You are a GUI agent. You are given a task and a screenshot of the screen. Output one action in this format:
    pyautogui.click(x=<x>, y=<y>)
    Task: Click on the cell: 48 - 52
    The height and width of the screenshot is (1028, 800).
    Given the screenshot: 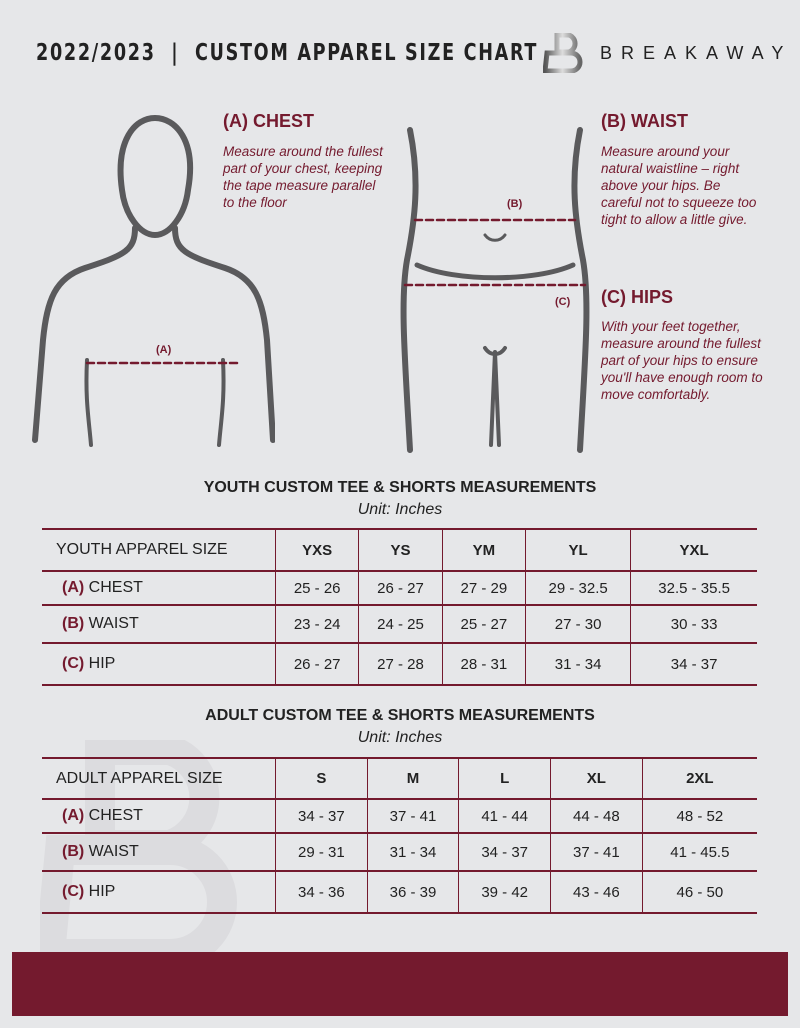 What is the action you would take?
    pyautogui.click(x=699, y=816)
    